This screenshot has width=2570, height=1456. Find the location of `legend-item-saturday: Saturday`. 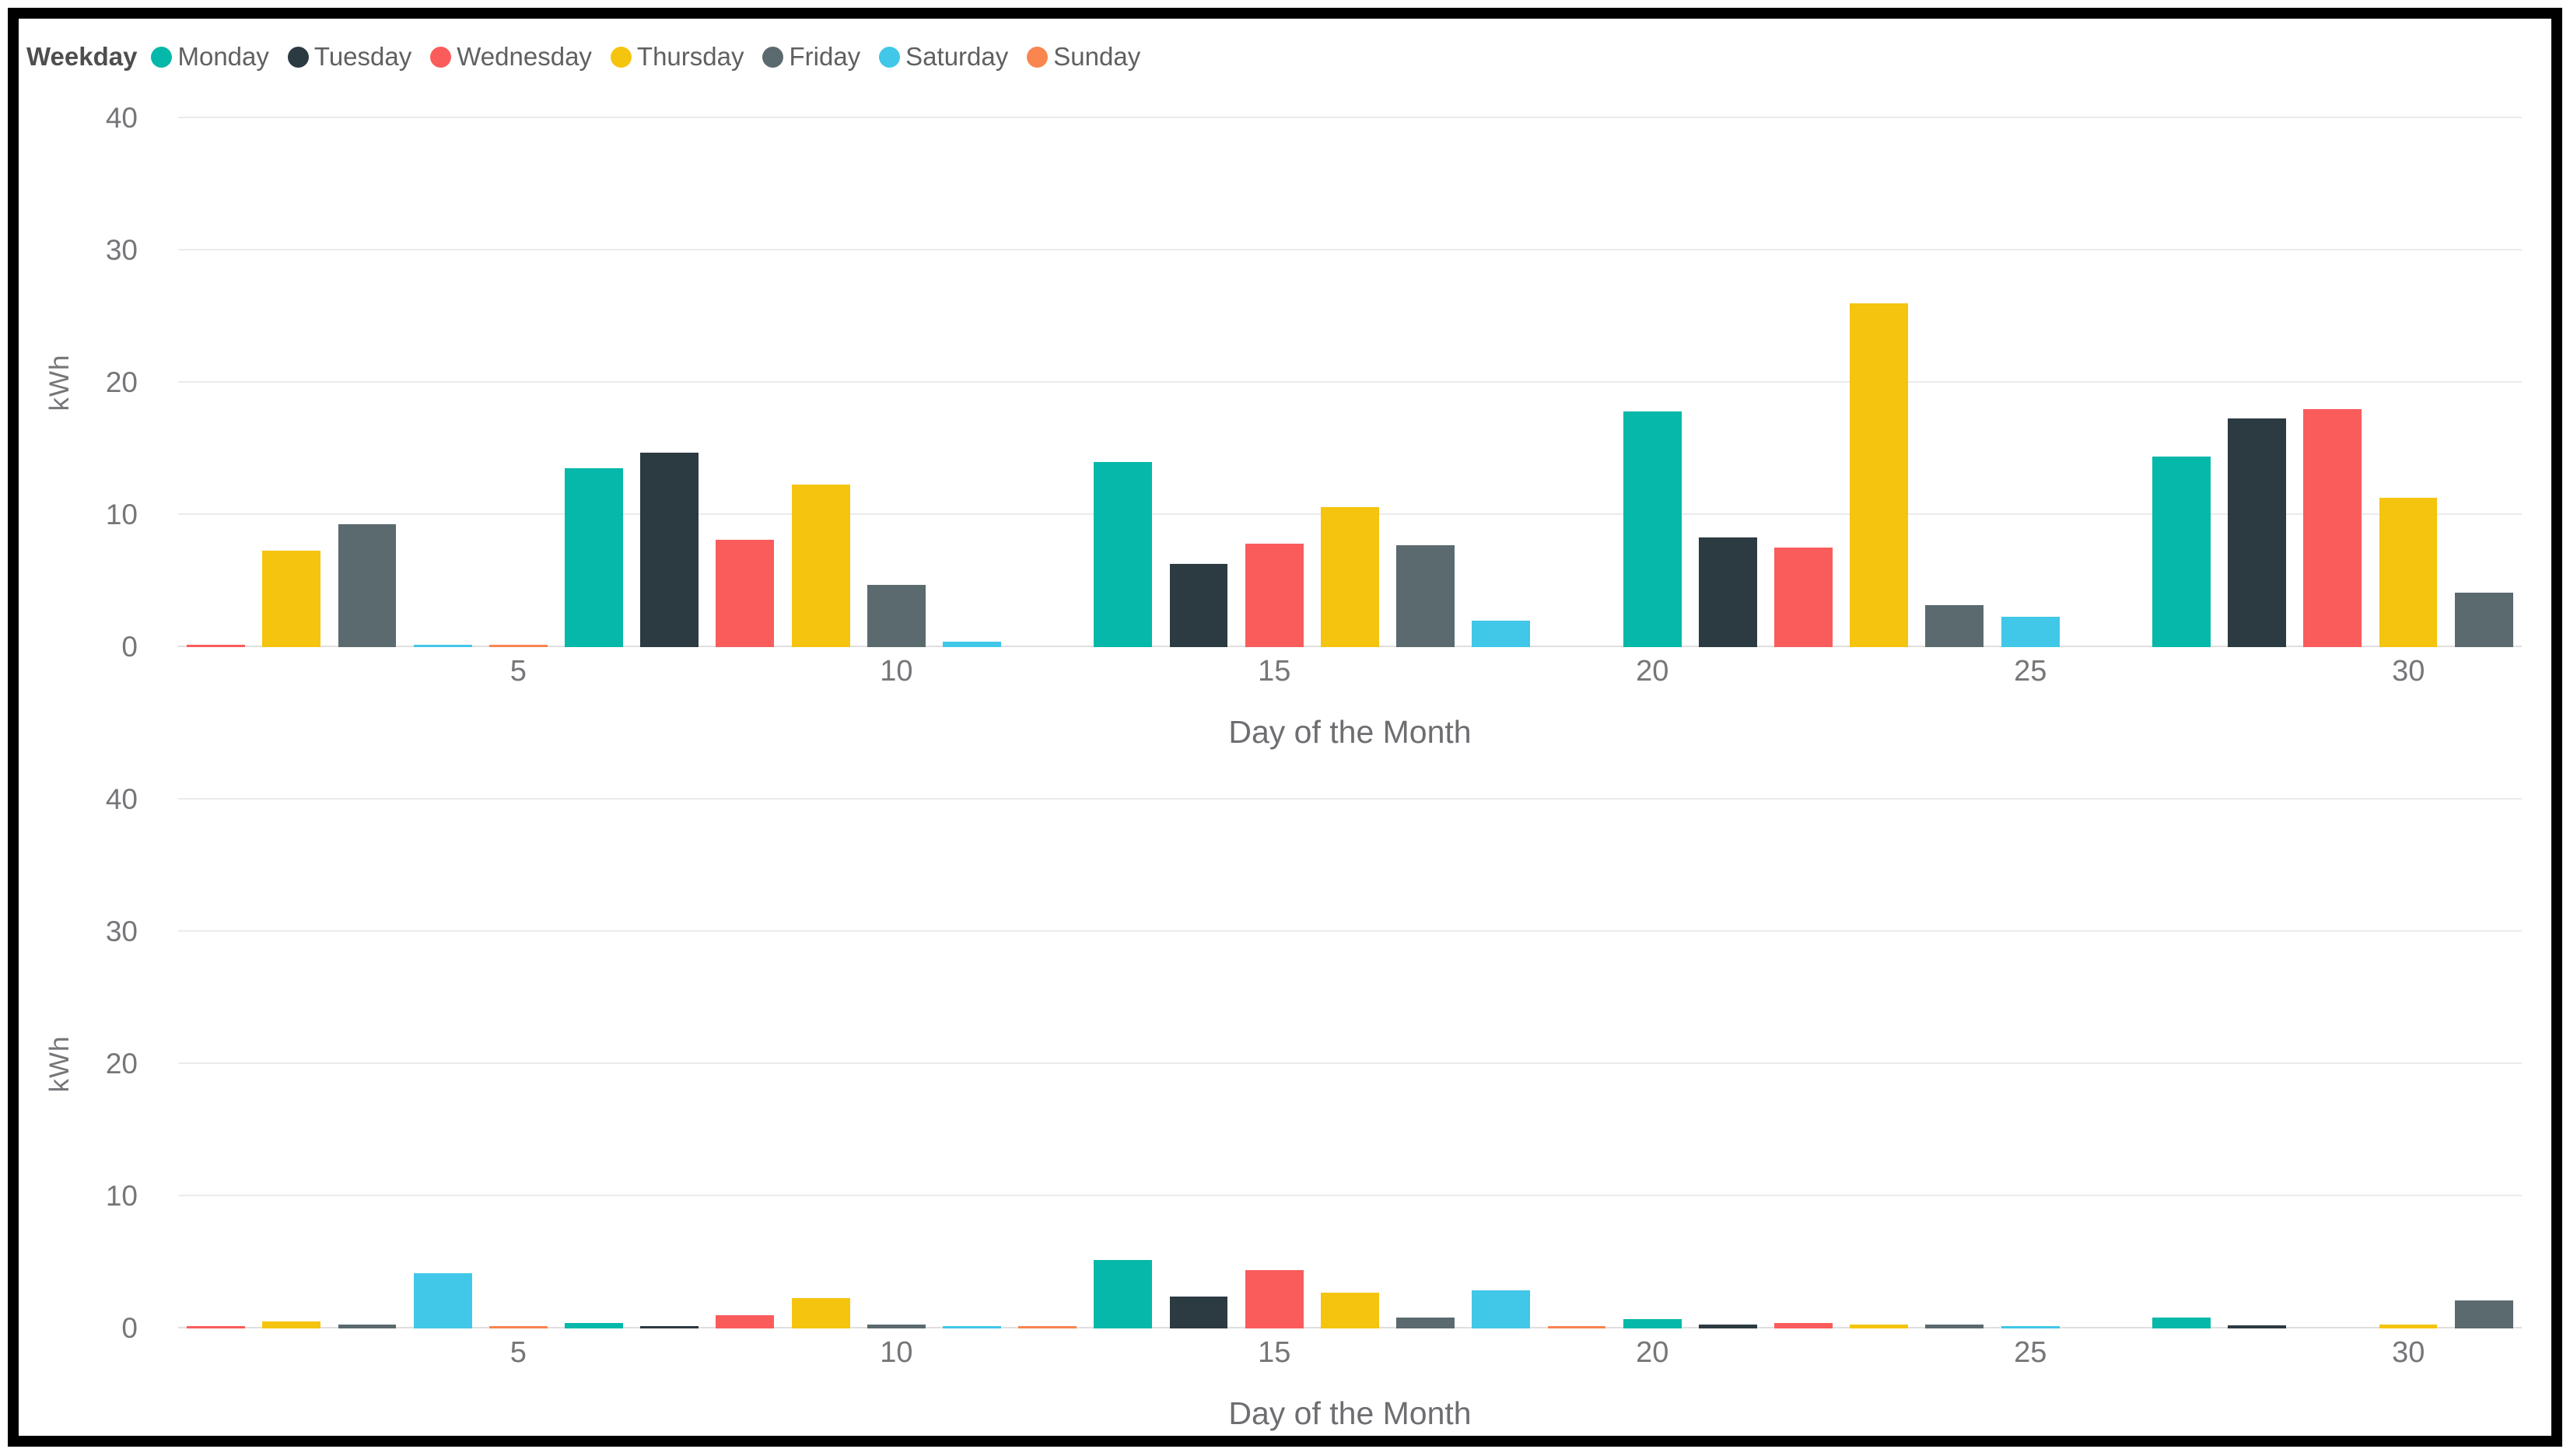

legend-item-saturday: Saturday is located at coordinates (943, 57).